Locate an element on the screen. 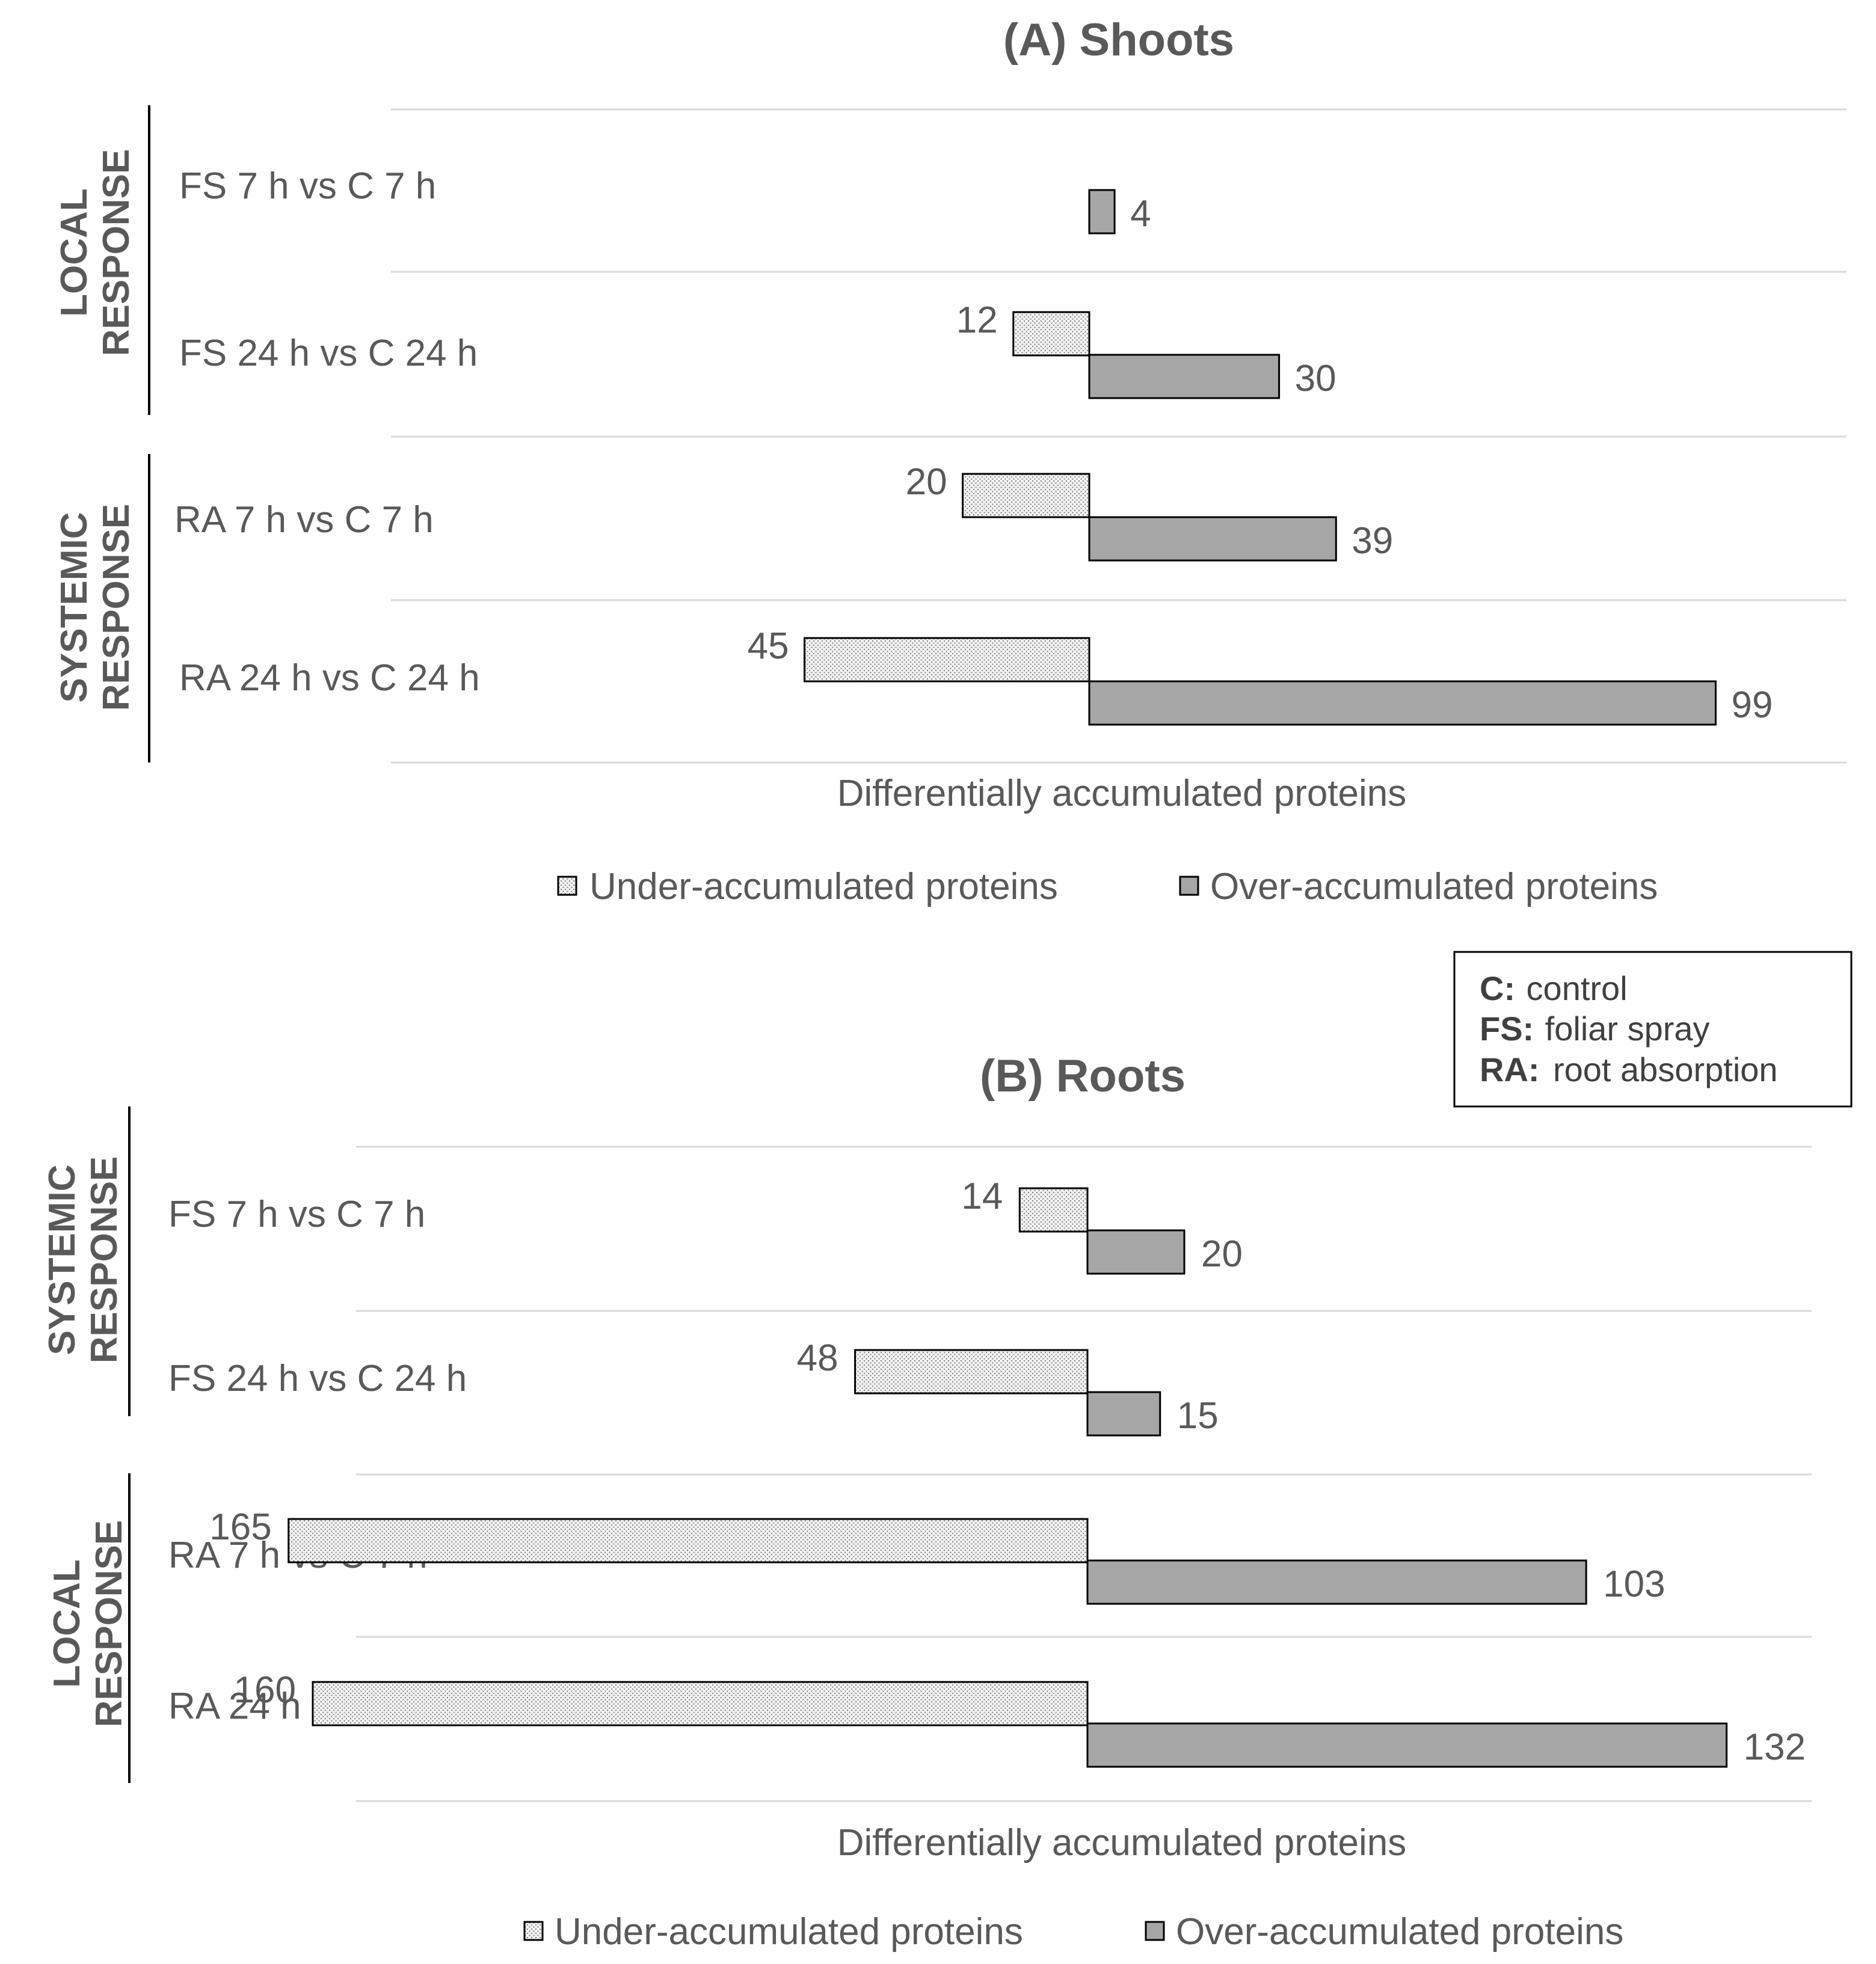 The width and height of the screenshot is (1876, 1964). abbreviation-key: RA: is located at coordinates (1510, 1069).